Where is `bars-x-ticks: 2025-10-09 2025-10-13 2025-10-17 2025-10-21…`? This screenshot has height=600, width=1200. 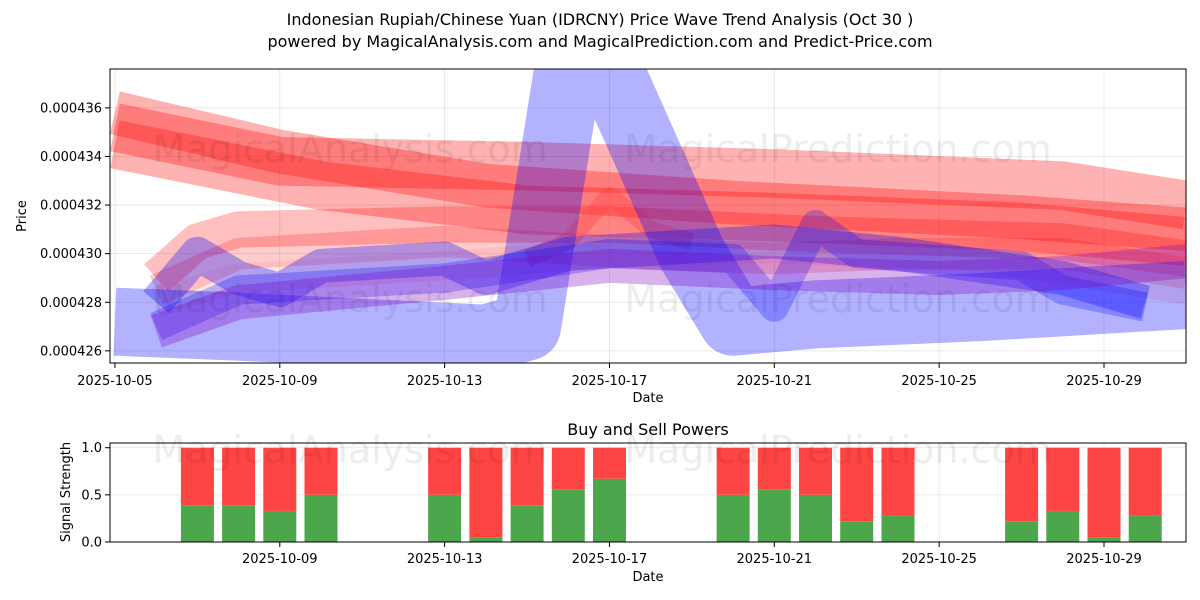
bars-x-ticks: 2025-10-09 2025-10-13 2025-10-17 2025-10-21… is located at coordinates (692, 554).